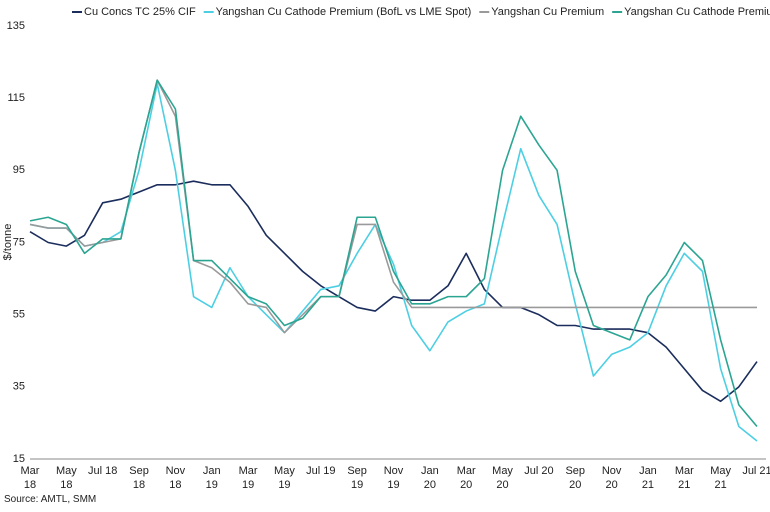  What do you see at coordinates (16, 26) in the screenshot?
I see `y-tick-label: 135` at bounding box center [16, 26].